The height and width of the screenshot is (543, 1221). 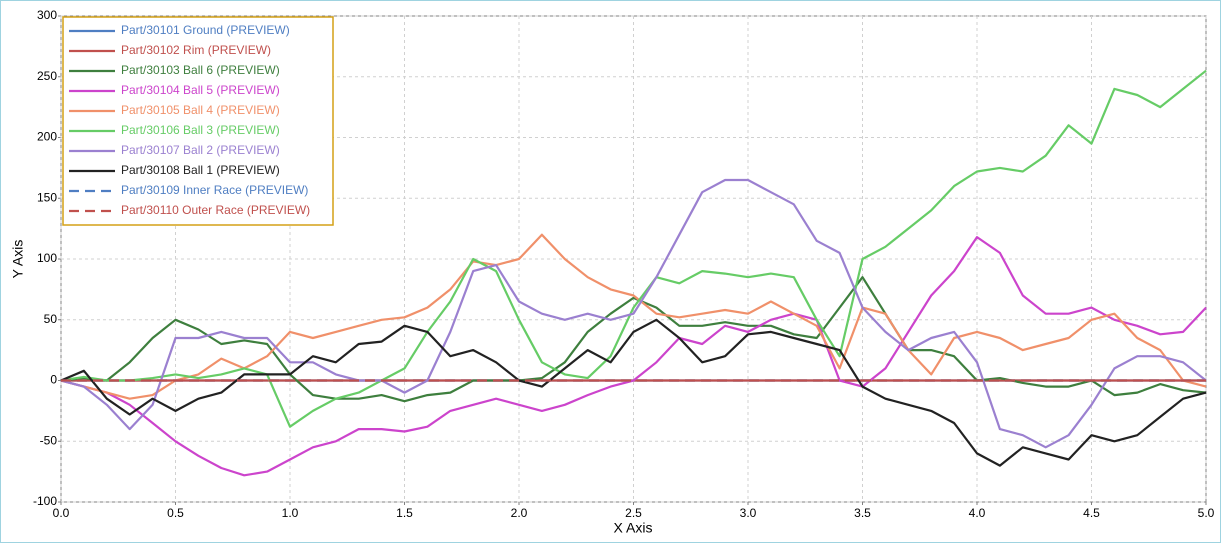 I want to click on x-tick-label: 2.5, so click(x=633, y=513).